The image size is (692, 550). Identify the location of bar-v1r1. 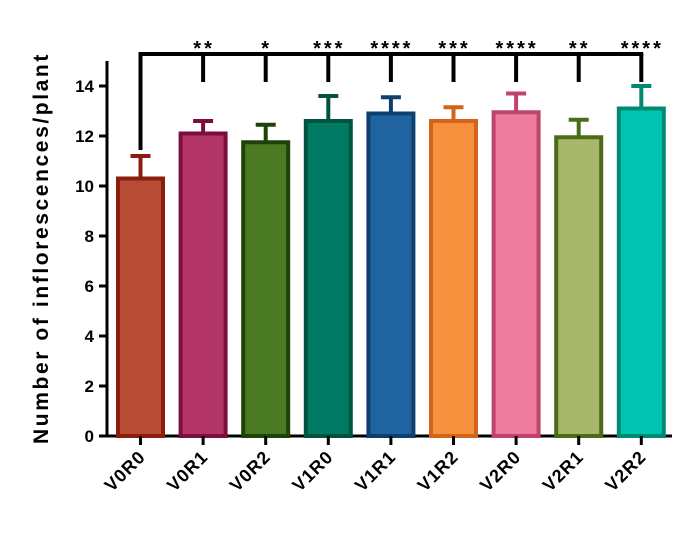
(391, 274).